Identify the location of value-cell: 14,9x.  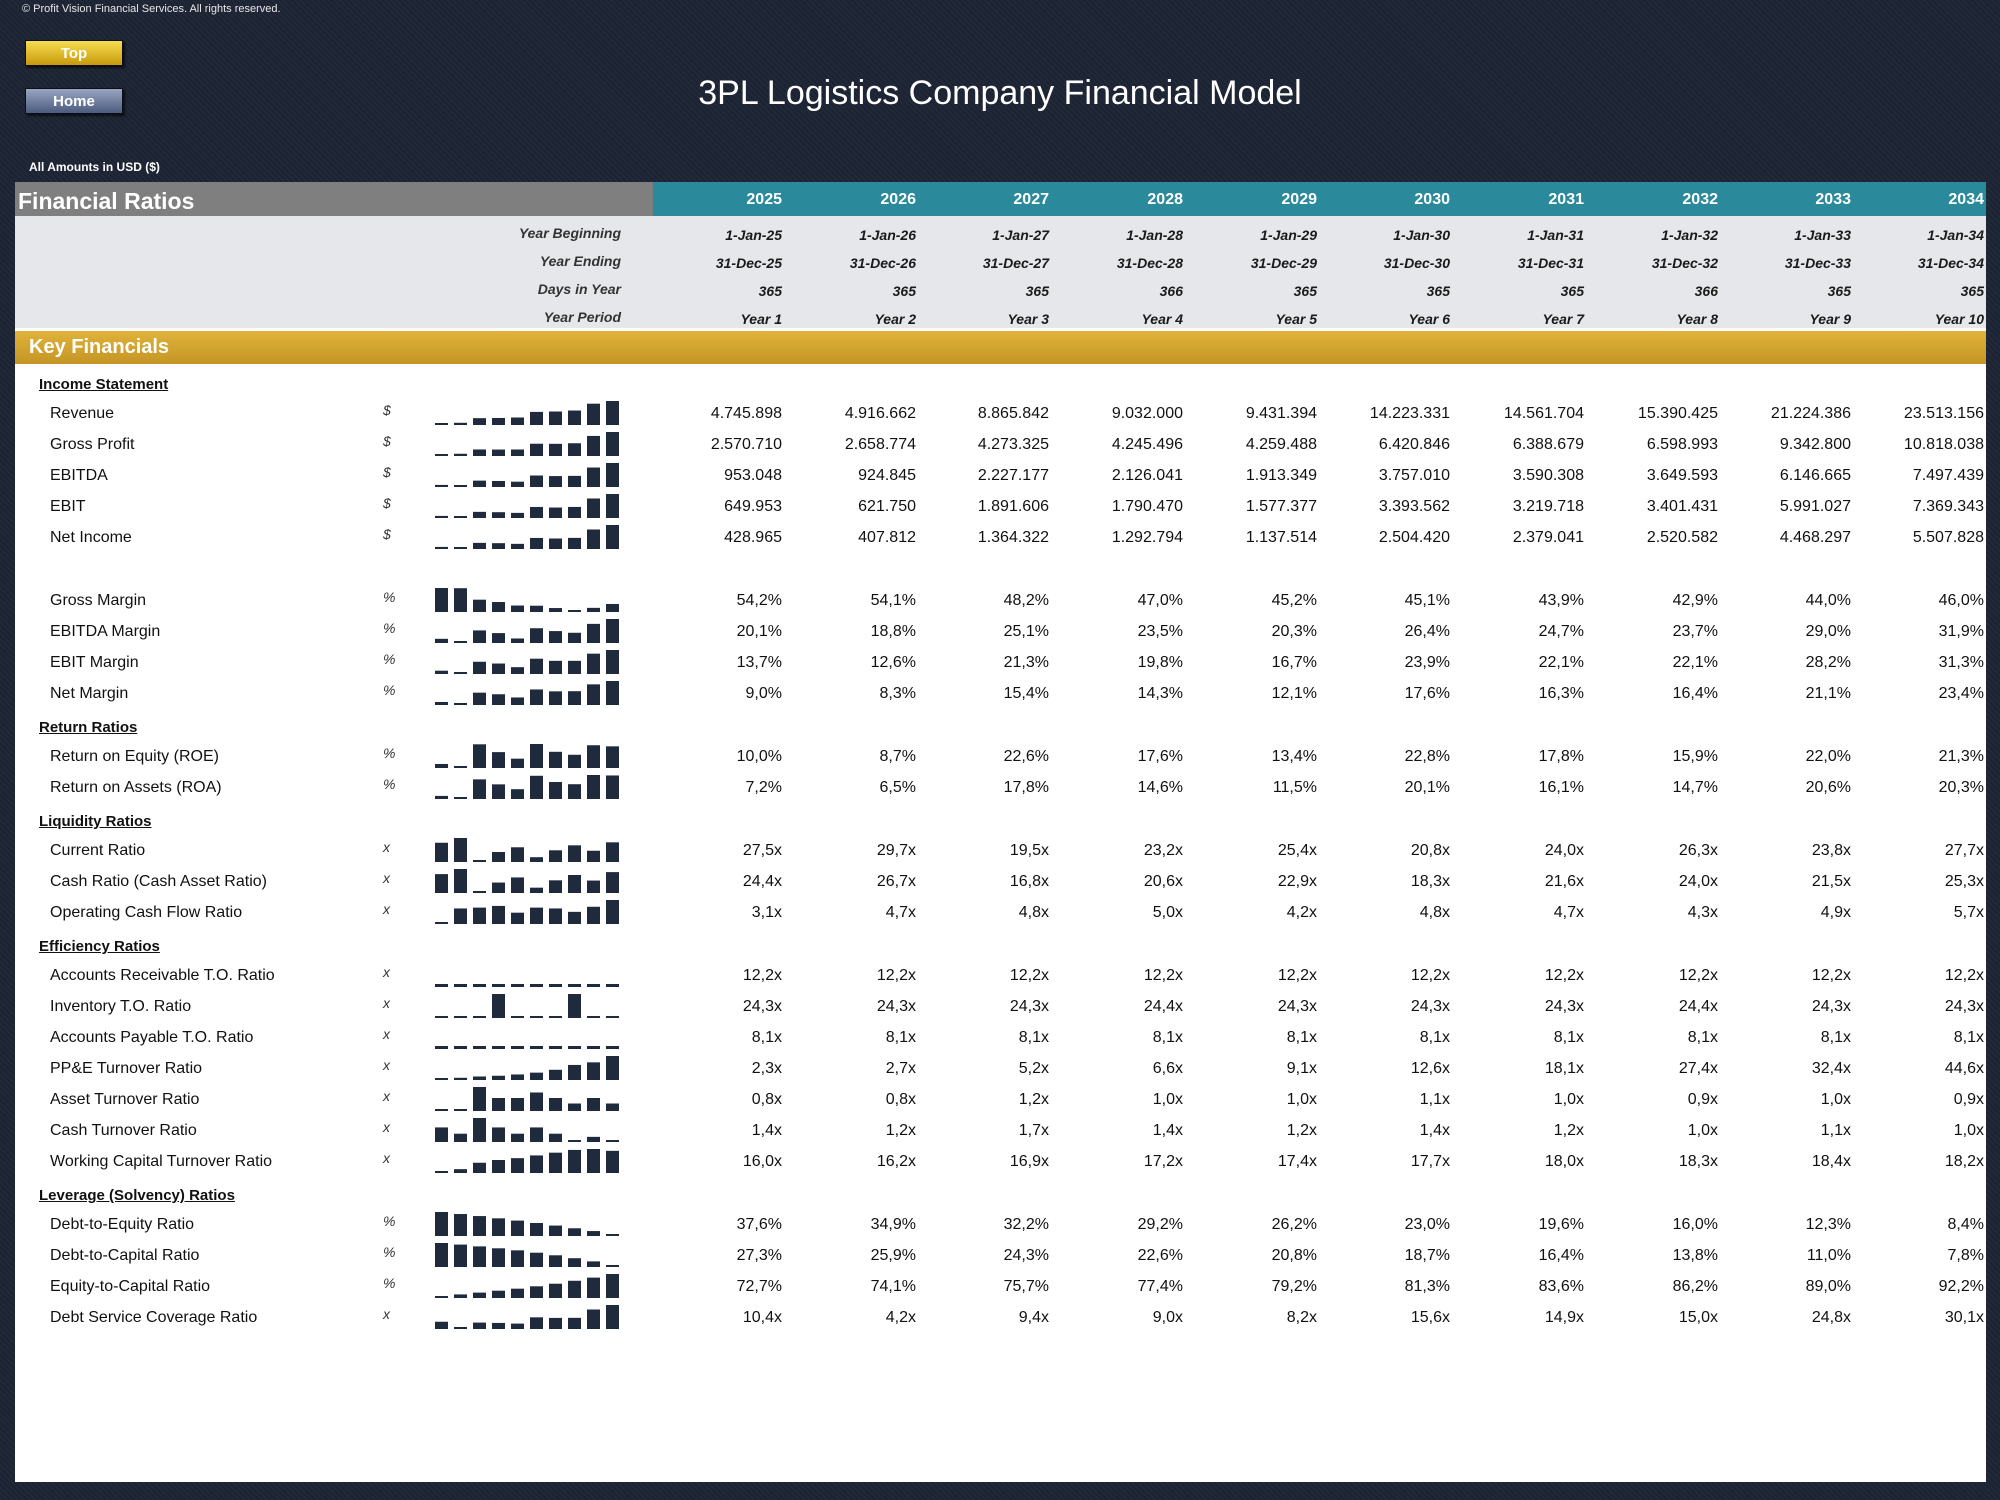
(1564, 1317).